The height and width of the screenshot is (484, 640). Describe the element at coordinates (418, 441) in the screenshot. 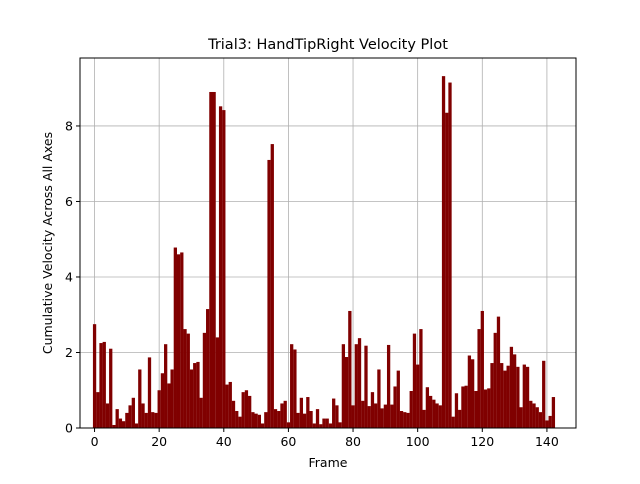

I see `x-tick-label: 100` at that location.